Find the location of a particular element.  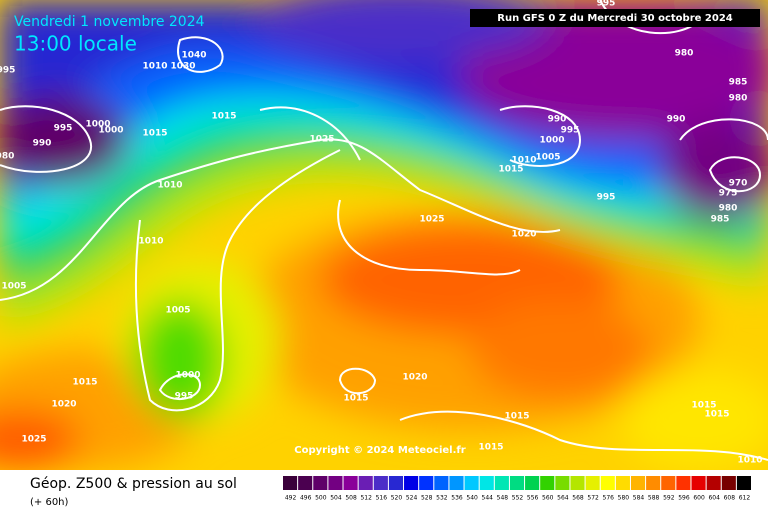

scale-label: 520 is located at coordinates (397, 498).